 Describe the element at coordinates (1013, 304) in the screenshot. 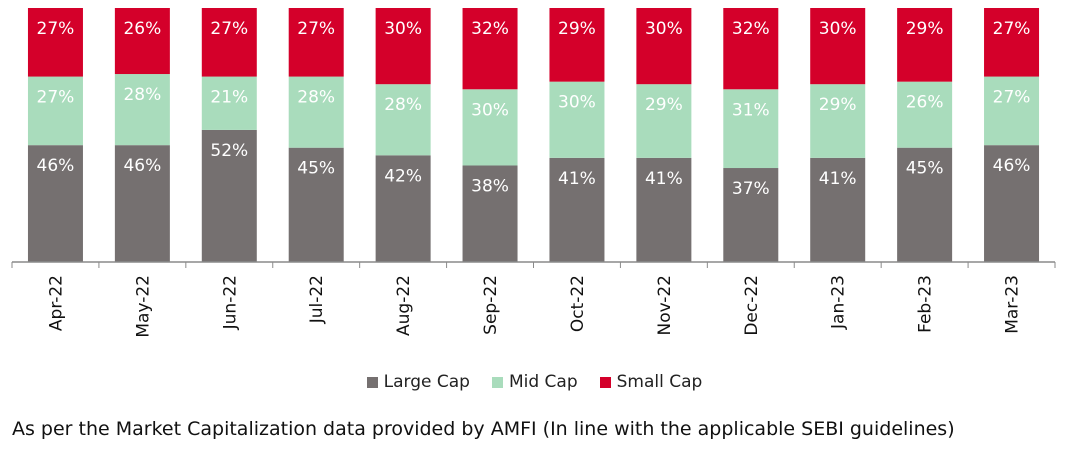

I see `x-tick-label-mar-23: Mar-23` at that location.